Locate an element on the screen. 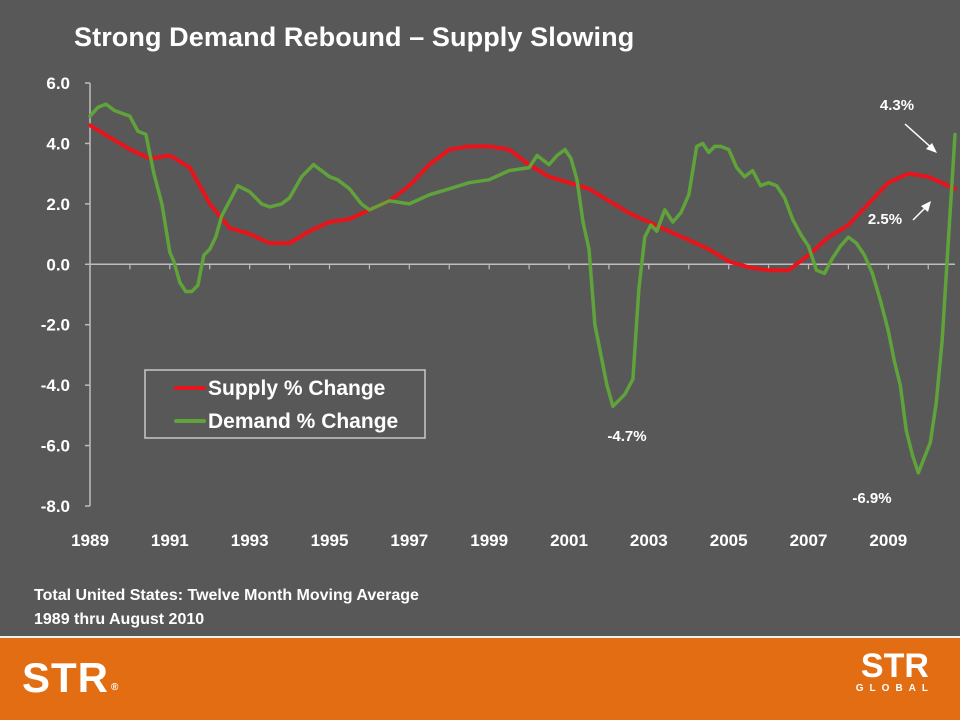 This screenshot has height=720, width=960. y-tick-label: -8.0 is located at coordinates (55, 506).